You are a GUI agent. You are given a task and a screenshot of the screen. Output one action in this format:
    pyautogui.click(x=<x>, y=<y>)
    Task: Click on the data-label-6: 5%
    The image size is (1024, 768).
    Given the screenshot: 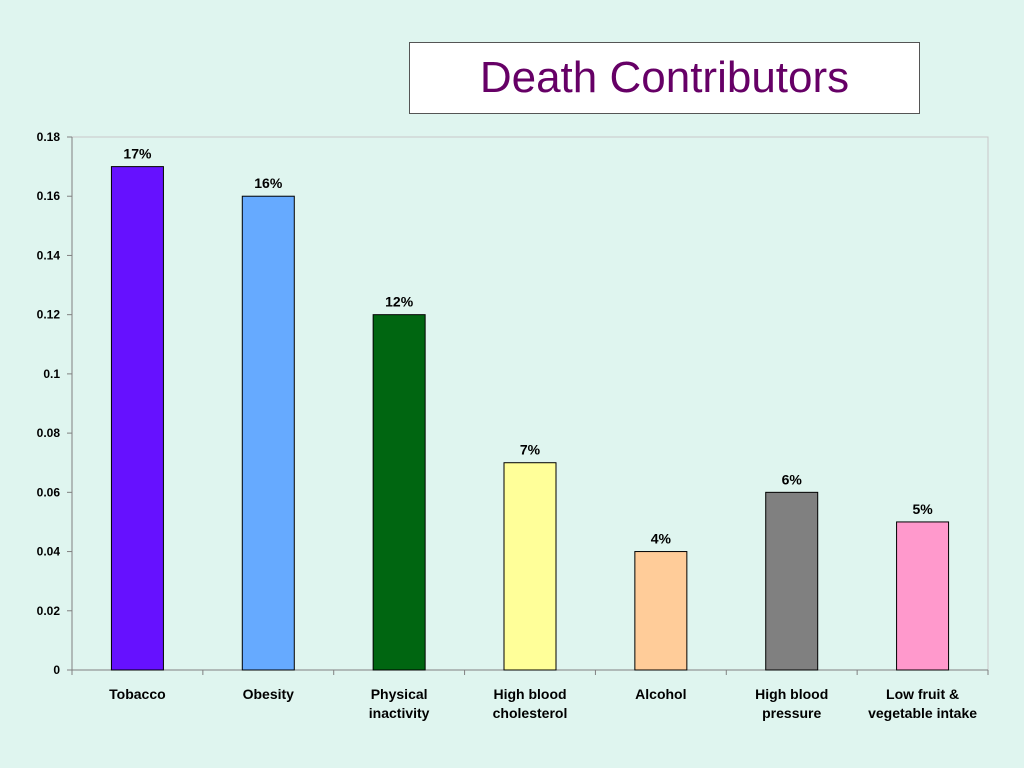 What is the action you would take?
    pyautogui.click(x=922, y=509)
    